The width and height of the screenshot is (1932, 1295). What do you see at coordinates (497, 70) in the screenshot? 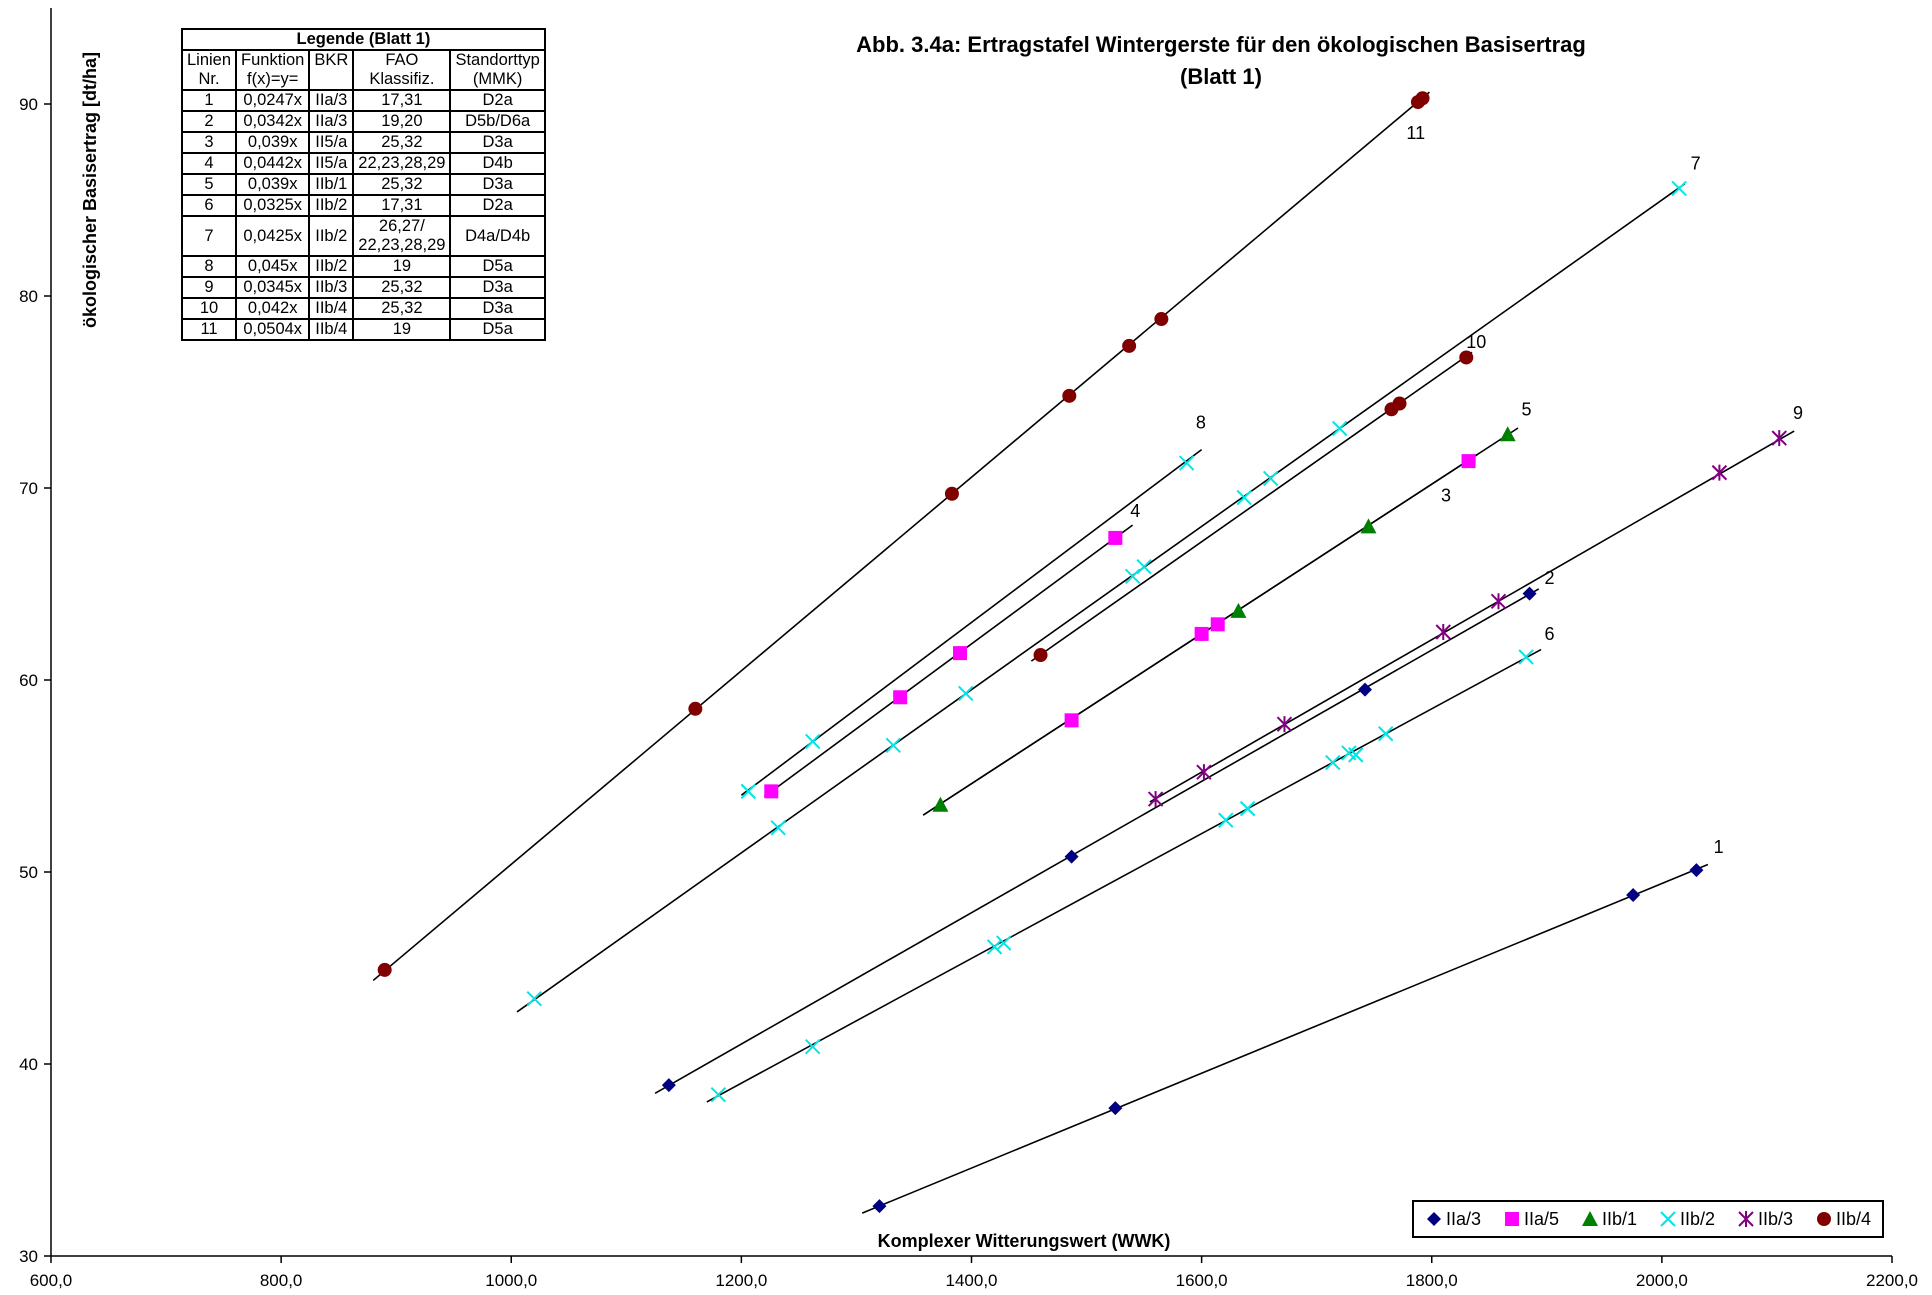
I see `legend-header-cell: Standorttyp (MMK)` at bounding box center [497, 70].